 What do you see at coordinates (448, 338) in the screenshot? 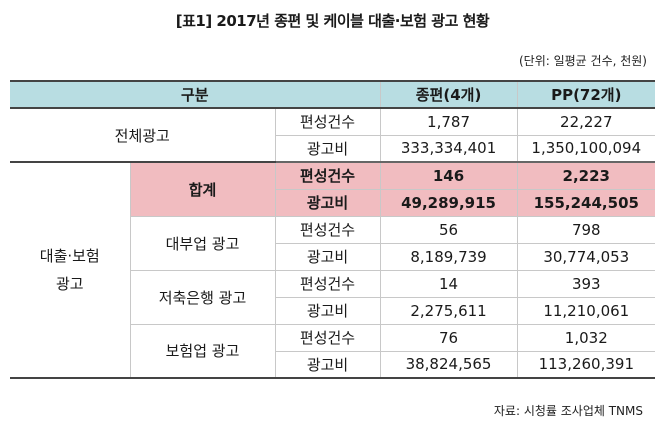
I see `value-cell: 76` at bounding box center [448, 338].